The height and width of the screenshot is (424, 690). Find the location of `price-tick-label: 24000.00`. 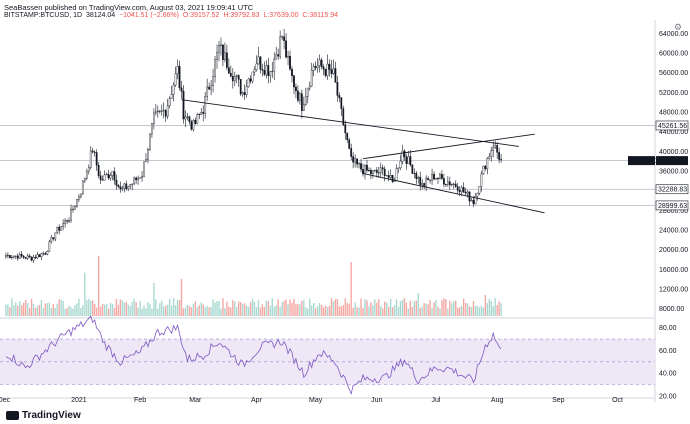

price-tick-label: 24000.00 is located at coordinates (673, 230).